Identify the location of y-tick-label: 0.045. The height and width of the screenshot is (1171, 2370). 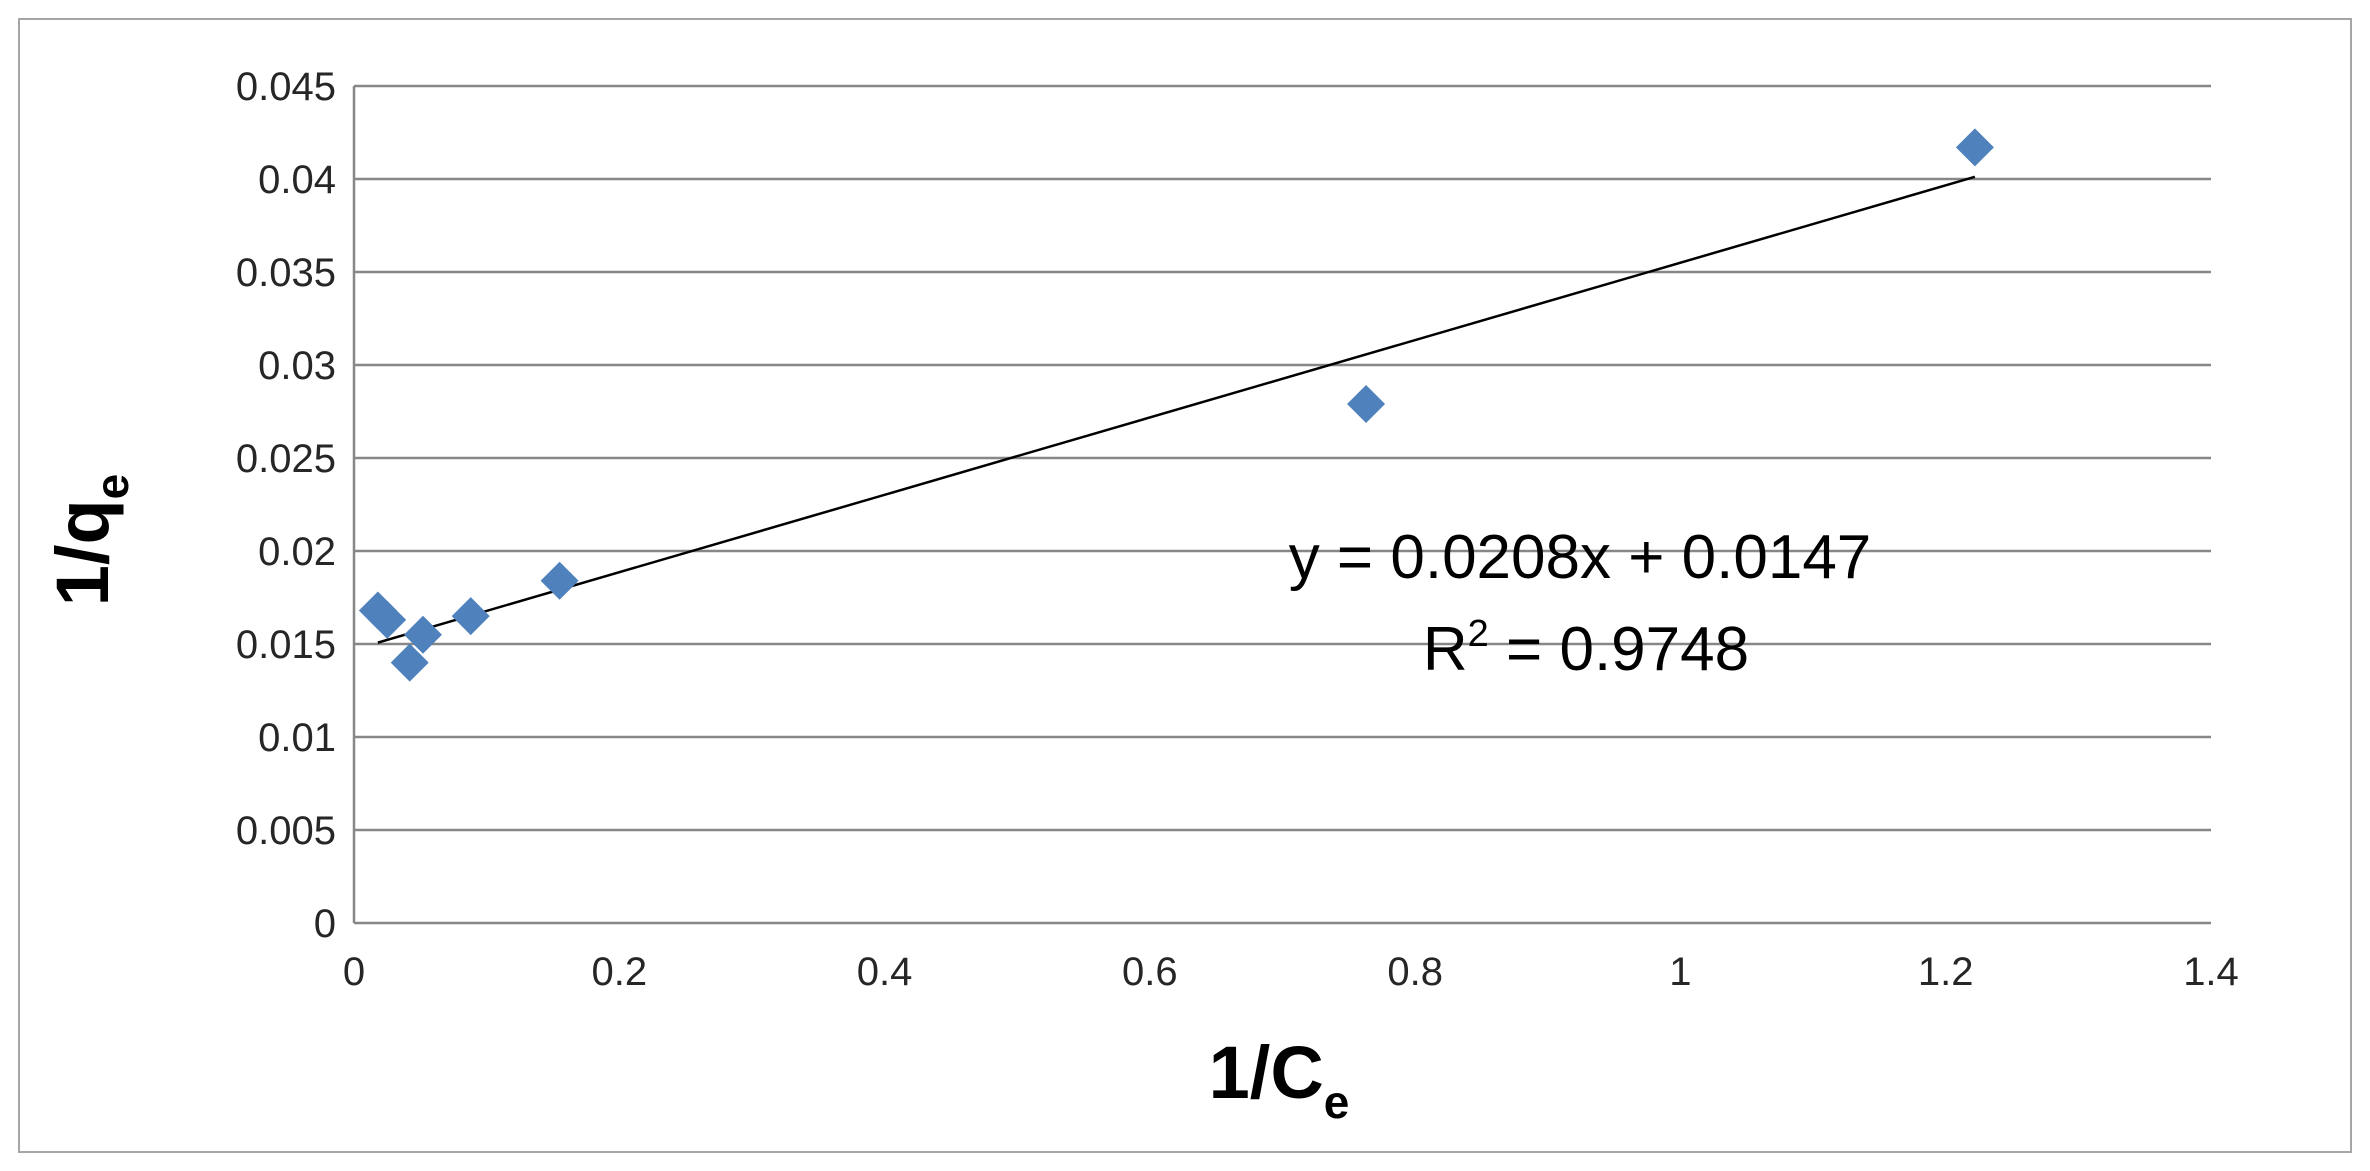
(286, 87).